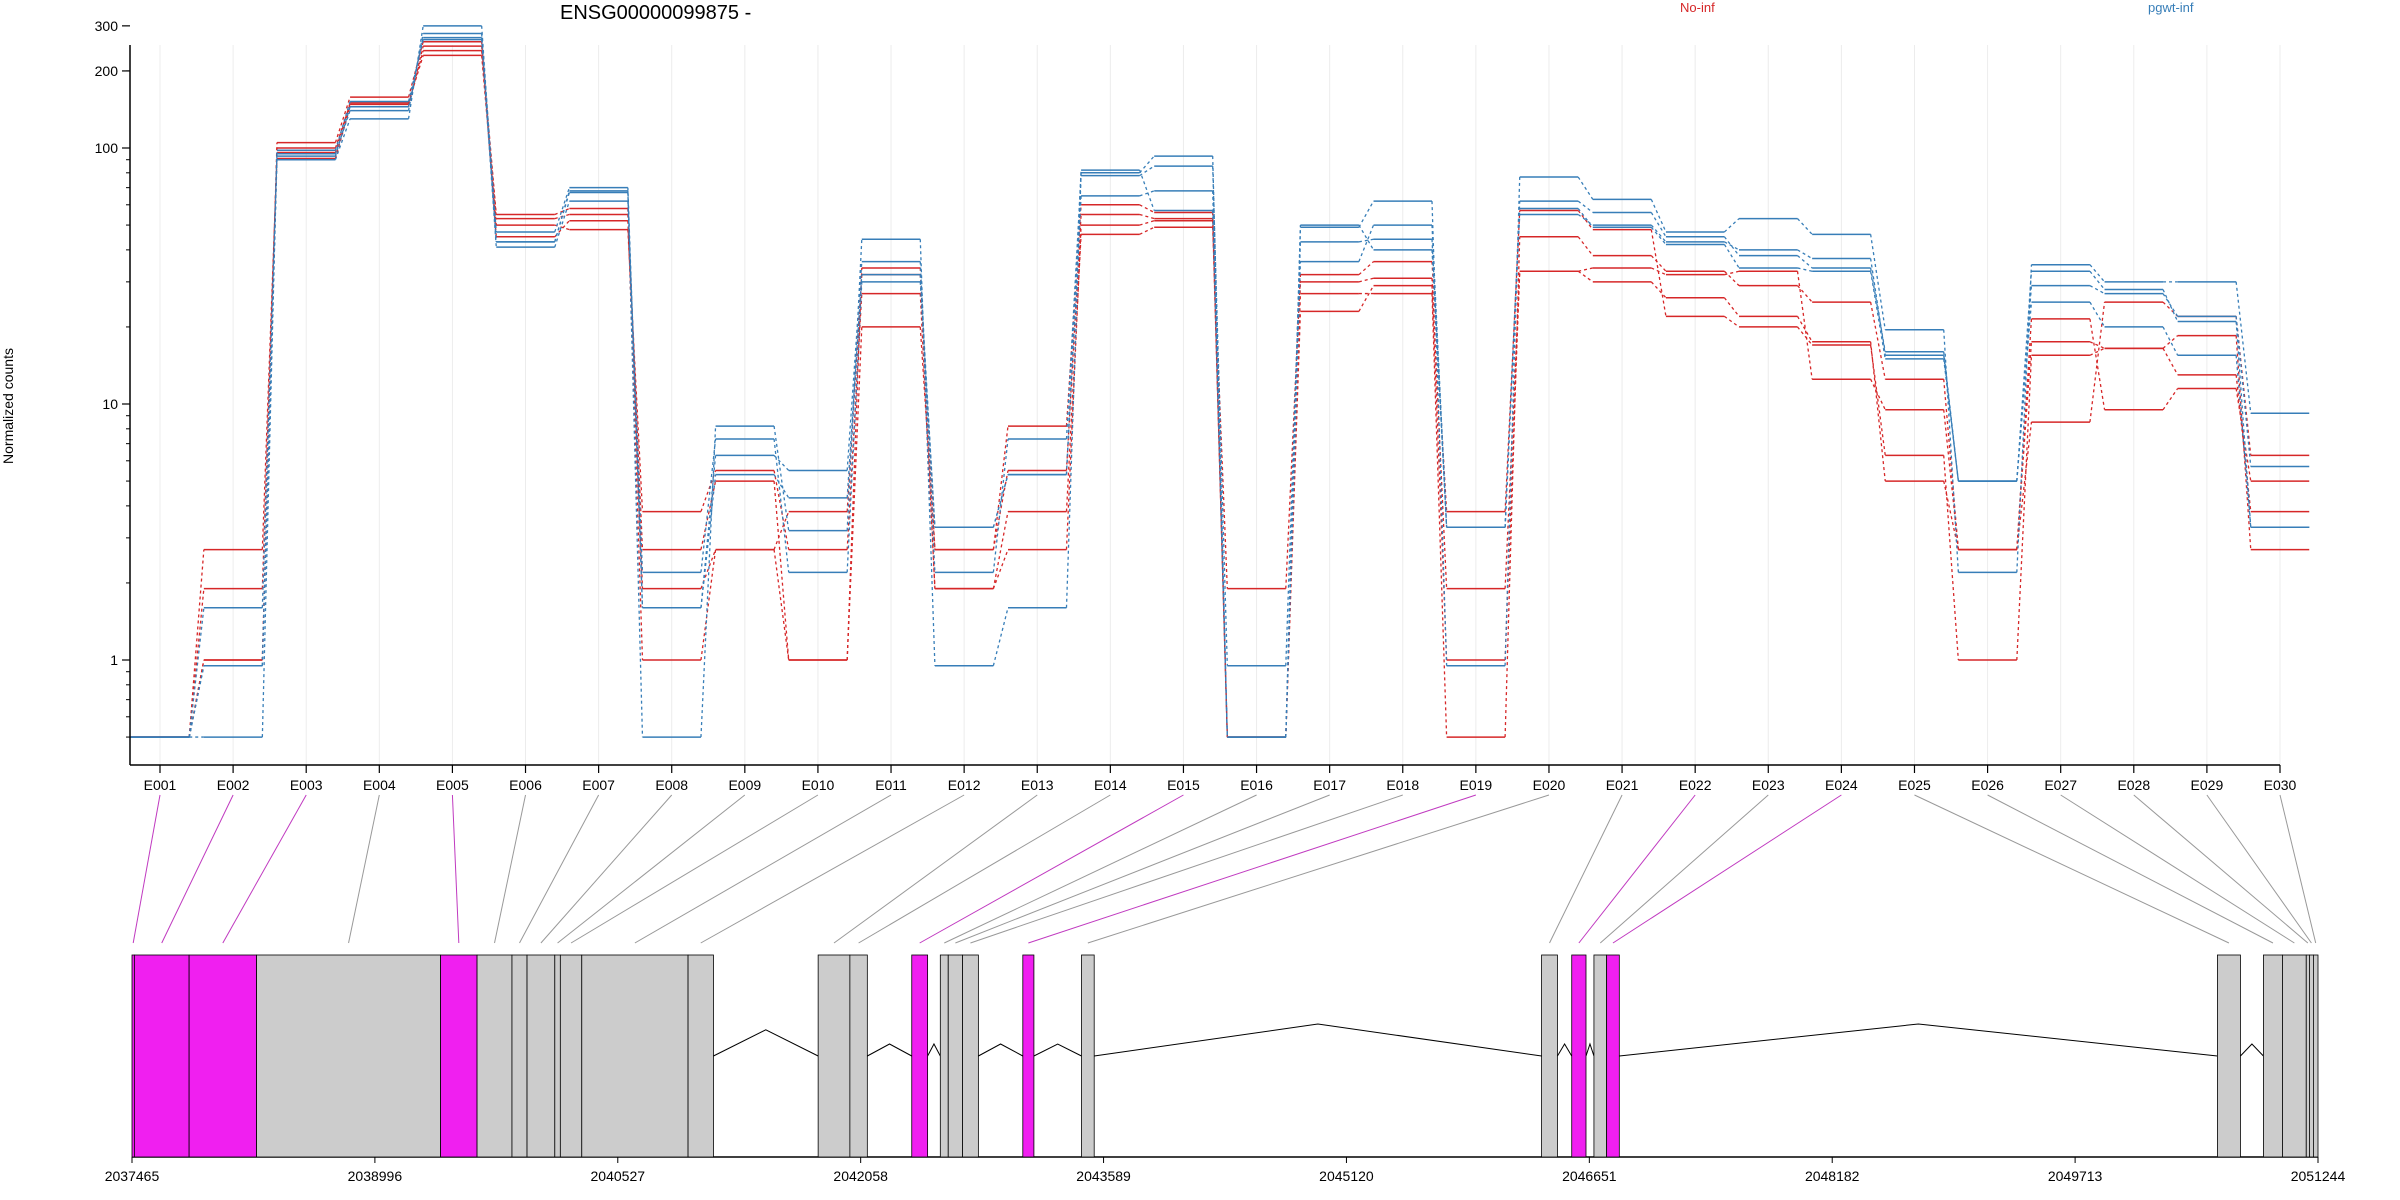 The width and height of the screenshot is (2400, 1200). I want to click on intron-e021-e022, so click(1565, 1050).